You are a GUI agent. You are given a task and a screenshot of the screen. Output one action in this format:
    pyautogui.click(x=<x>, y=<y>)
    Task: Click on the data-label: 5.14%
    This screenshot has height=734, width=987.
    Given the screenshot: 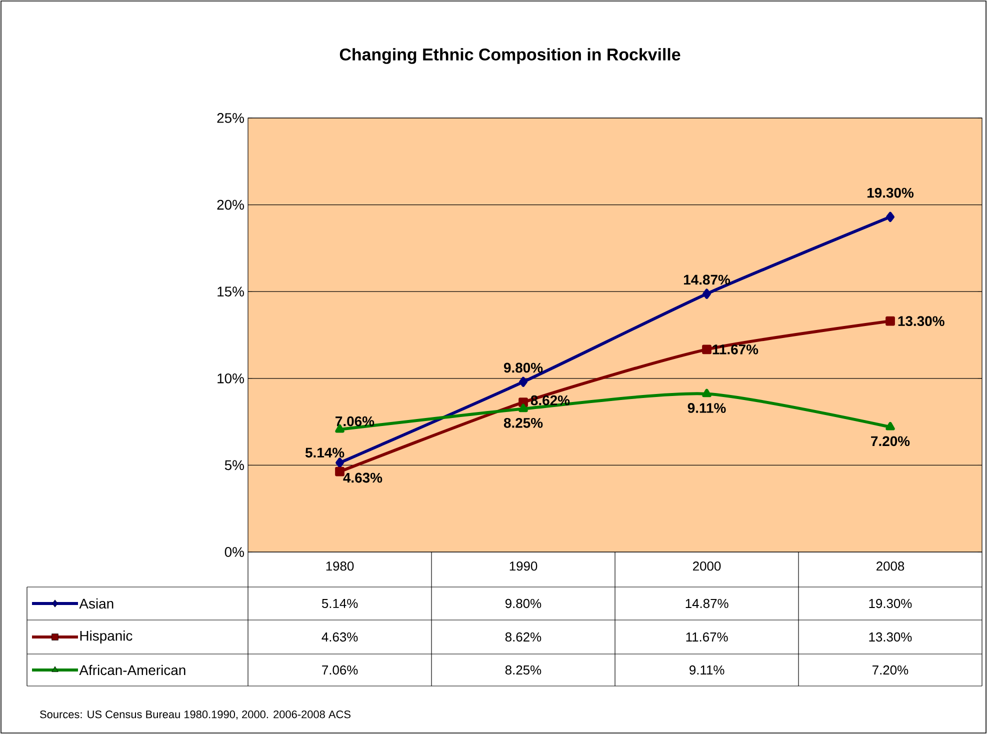 What is the action you would take?
    pyautogui.click(x=340, y=603)
    